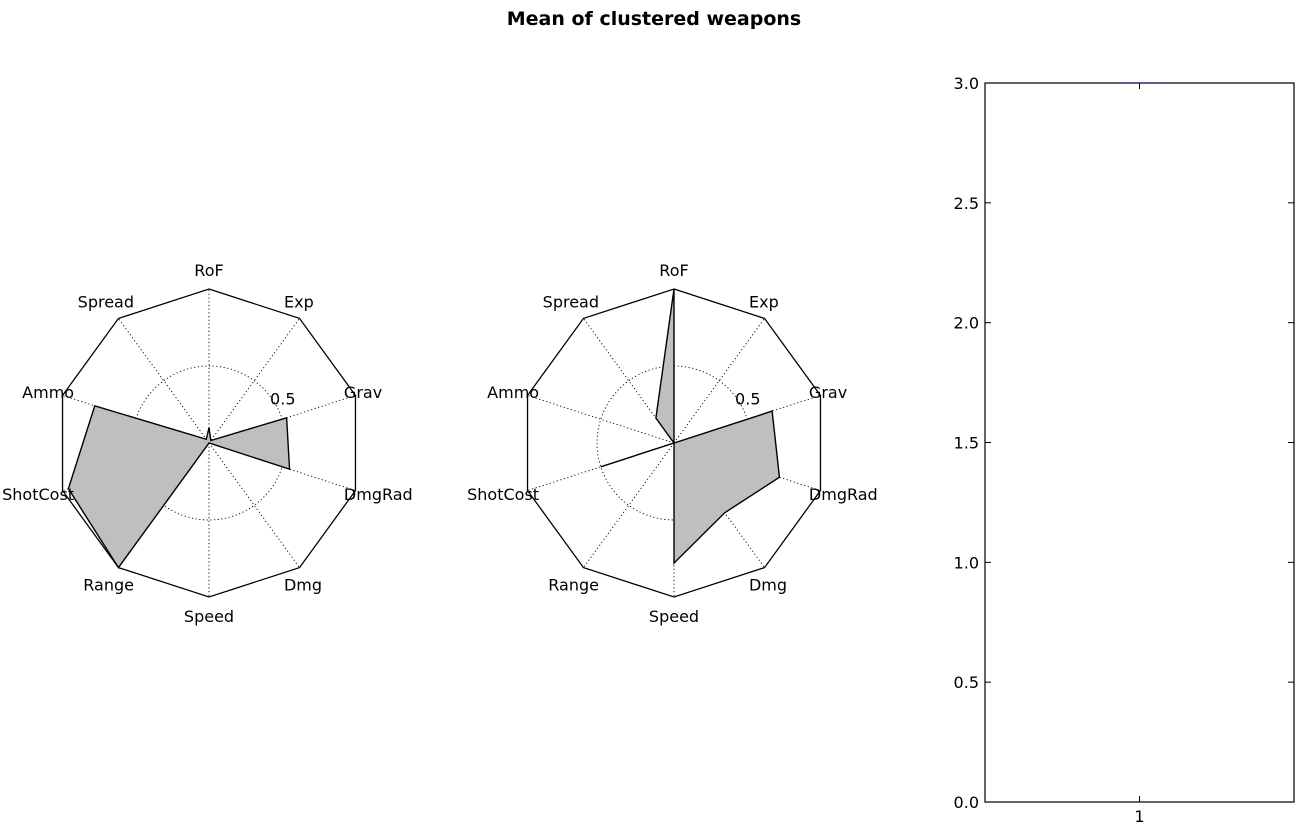  What do you see at coordinates (1139, 816) in the screenshot?
I see `bar-3-xtick-label: 1` at bounding box center [1139, 816].